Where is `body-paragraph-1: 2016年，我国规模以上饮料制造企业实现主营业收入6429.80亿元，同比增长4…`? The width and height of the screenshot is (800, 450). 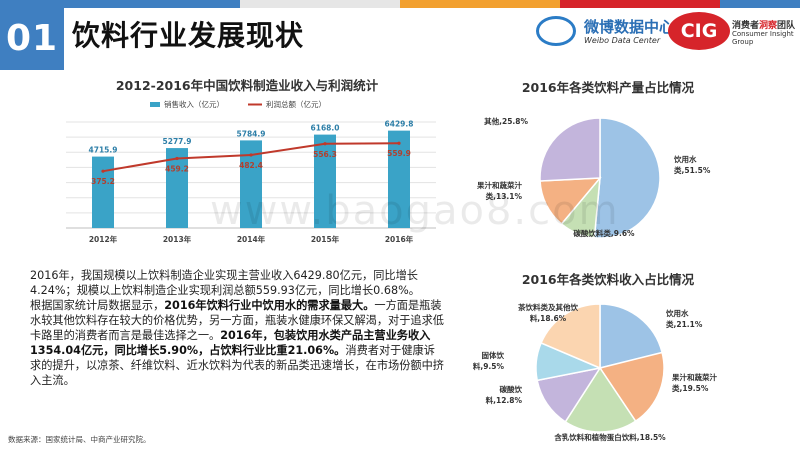 body-paragraph-1: 2016年，我国规模以上饮料制造企业实现主营业收入6429.80亿元，同比增长4… is located at coordinates (225, 283).